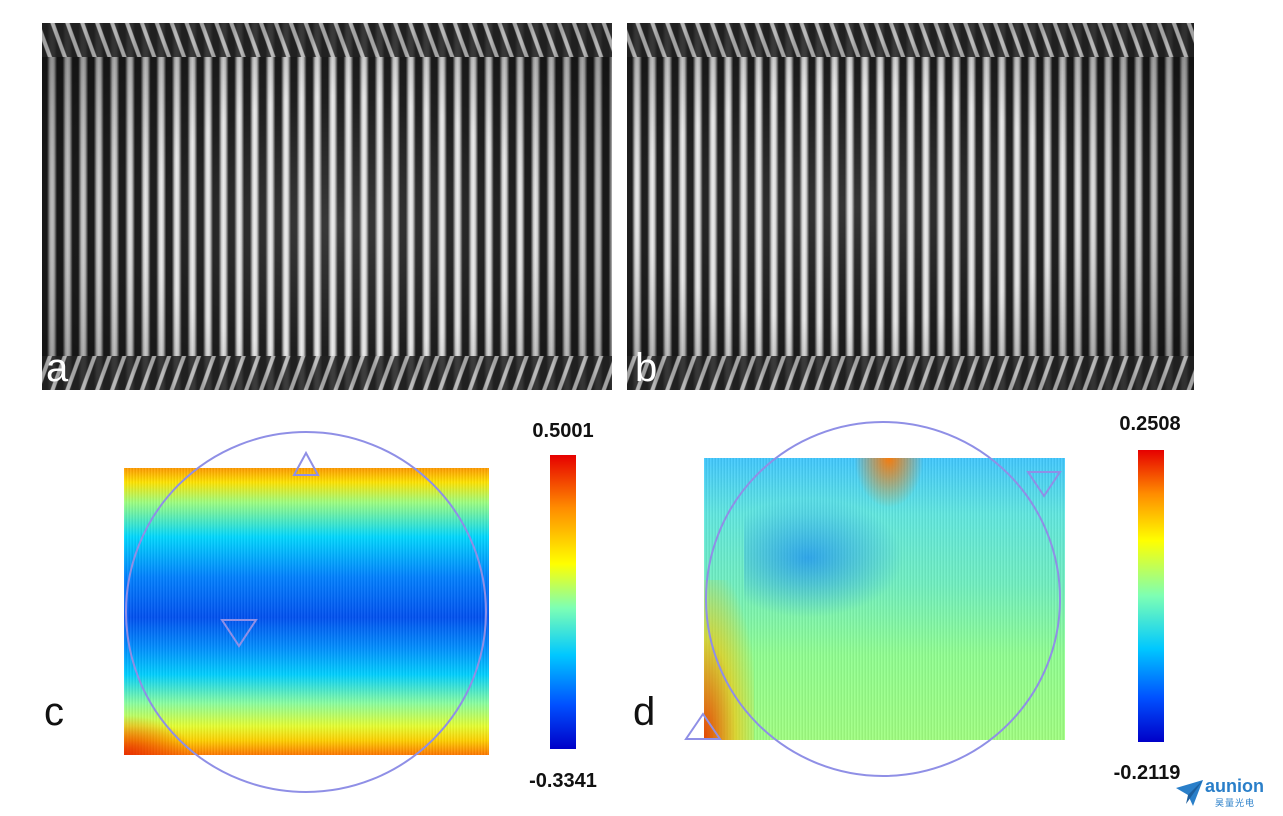 This screenshot has height=816, width=1283. I want to click on panel-label-d: d, so click(644, 712).